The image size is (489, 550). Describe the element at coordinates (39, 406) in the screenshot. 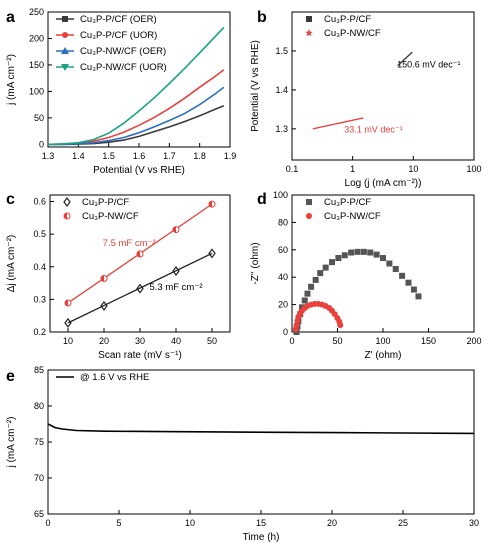

I see `panel-e-ytick-label: 80` at that location.